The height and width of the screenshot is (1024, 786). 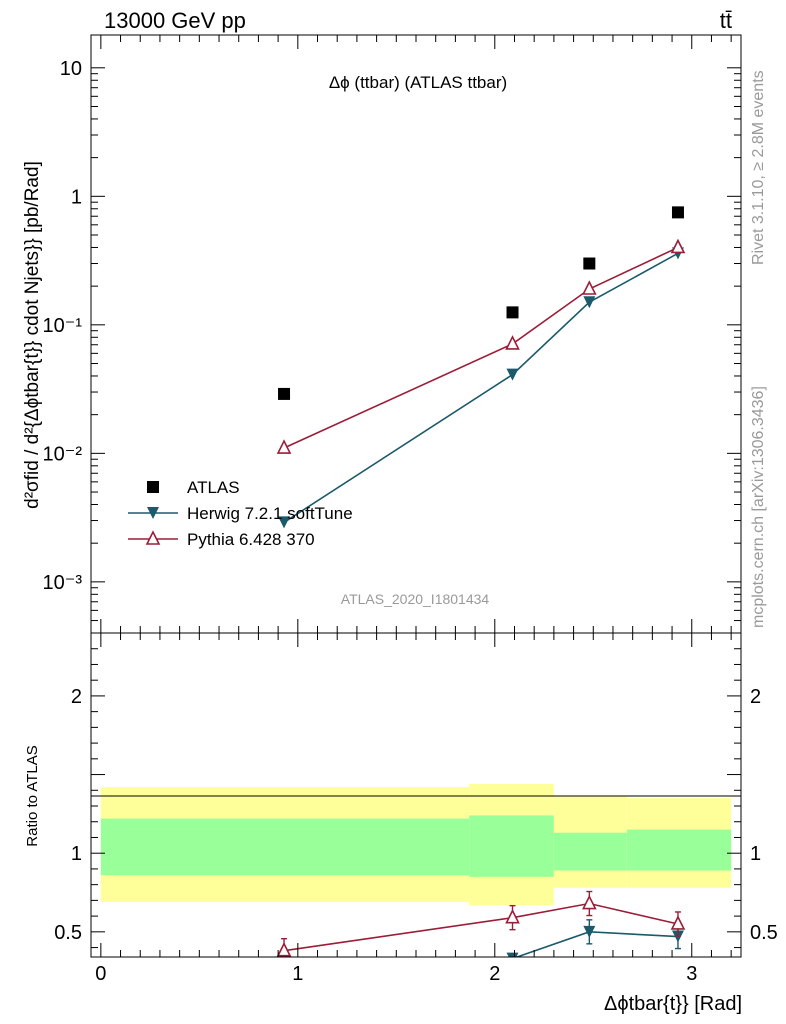 What do you see at coordinates (175, 20) in the screenshot?
I see `header-left: 13000 GeV pp` at bounding box center [175, 20].